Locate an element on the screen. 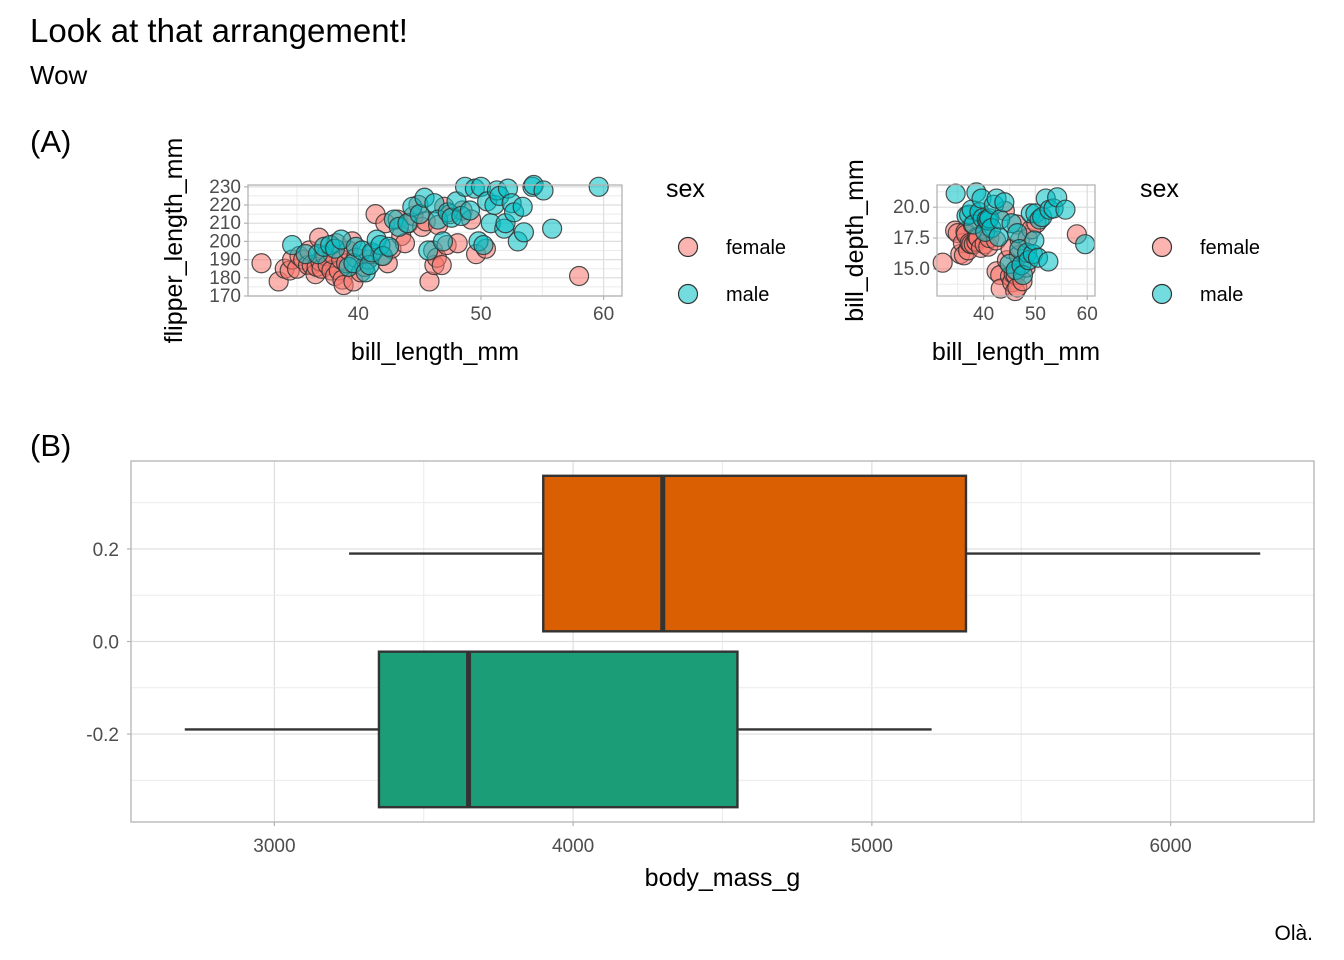  legend-sex-2: sex female male is located at coordinates (1200, 240).